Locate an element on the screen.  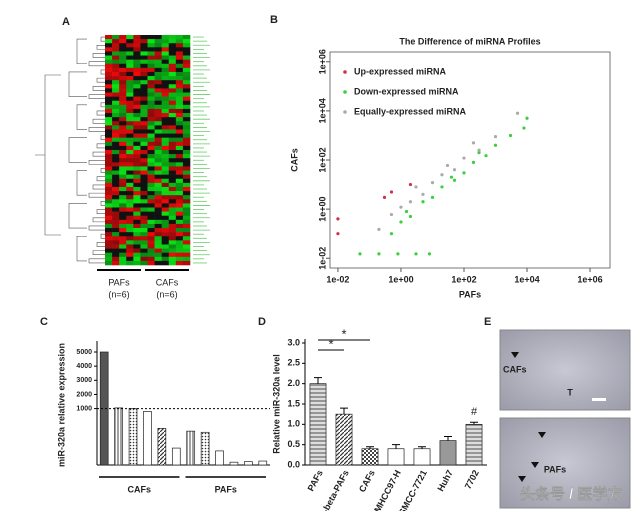
bar is located at coordinates (118, 436).